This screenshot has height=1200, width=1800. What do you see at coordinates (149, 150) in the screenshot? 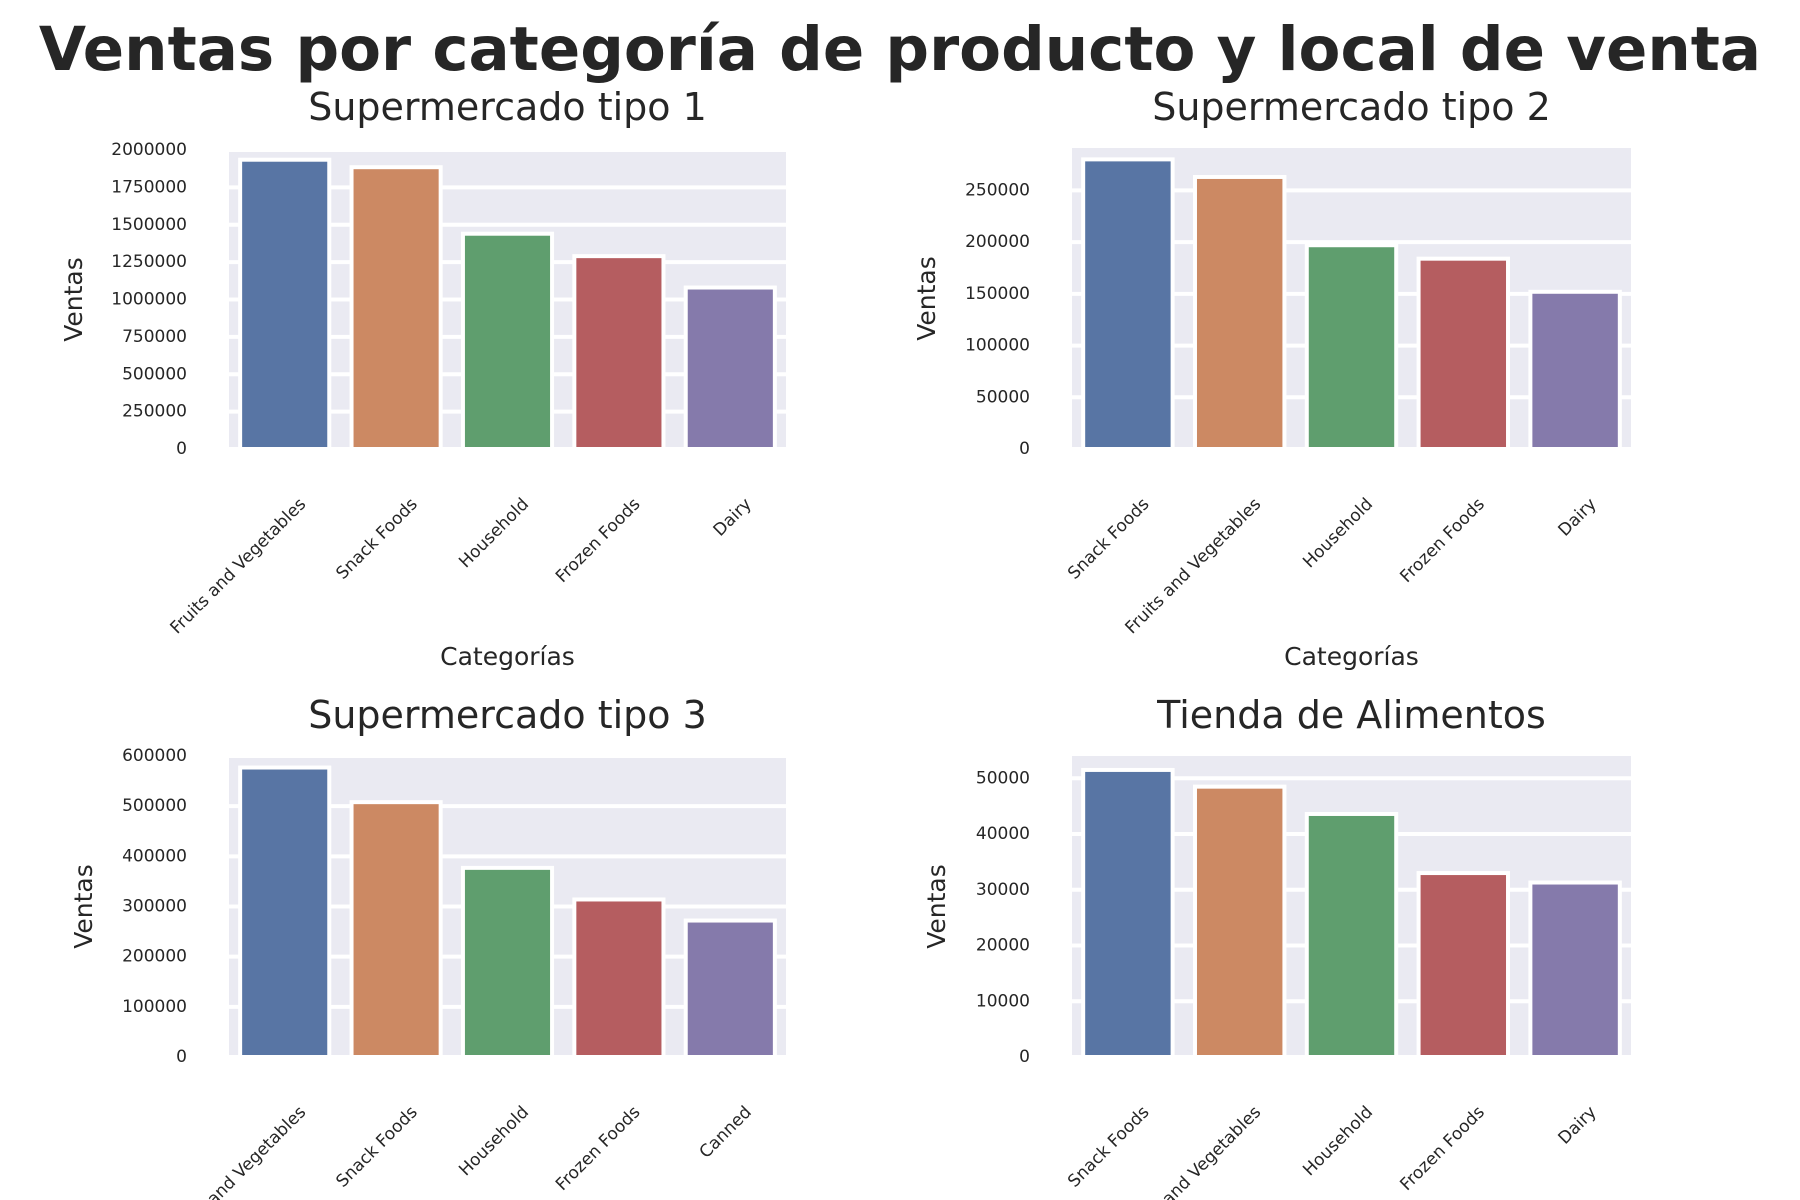
I see `y-tick-label: 2000000` at bounding box center [149, 150].